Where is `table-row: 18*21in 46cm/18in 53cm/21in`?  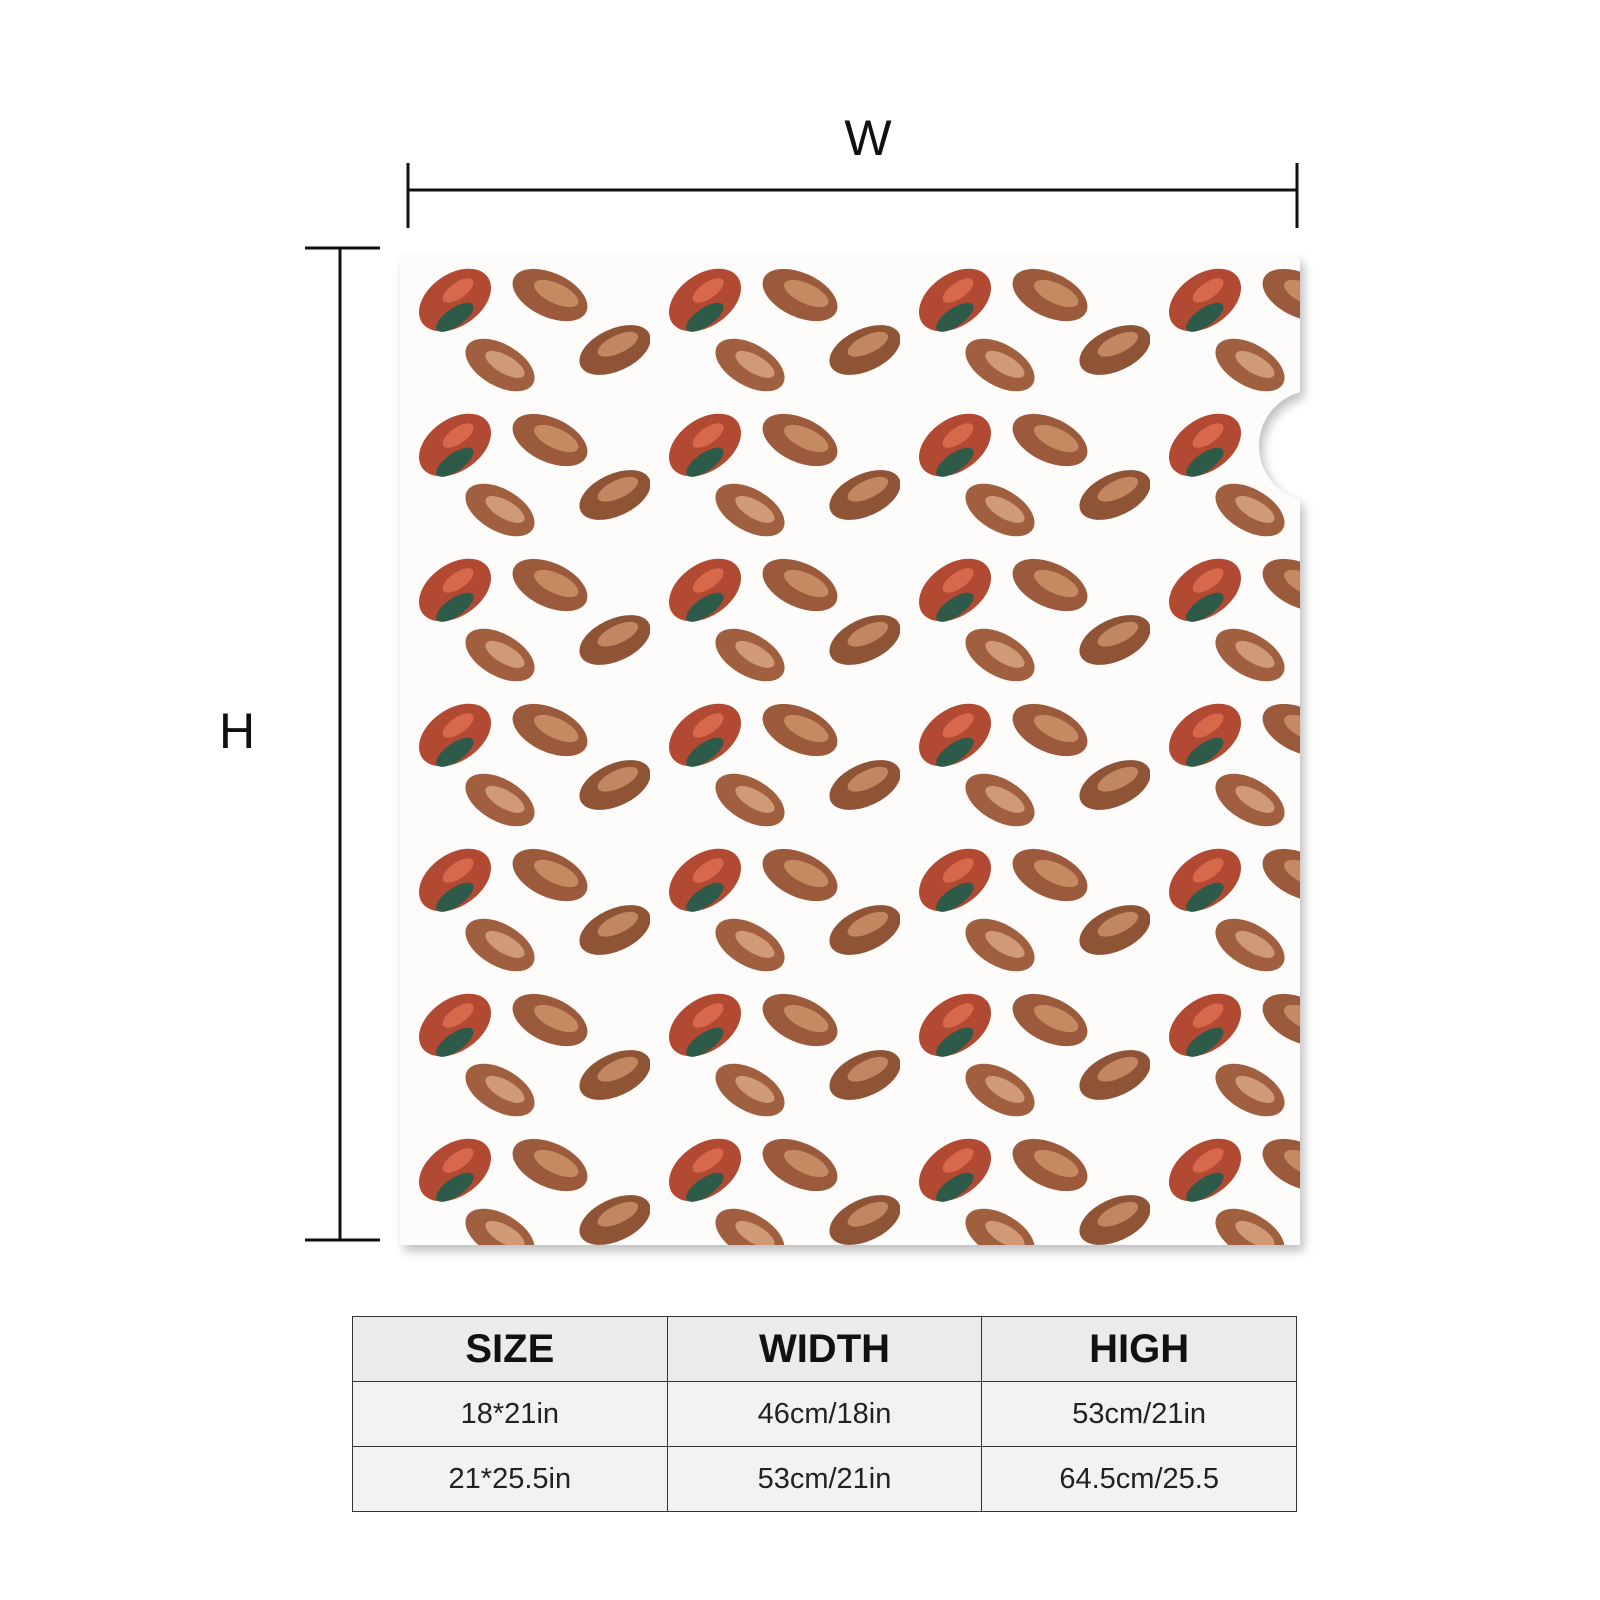 table-row: 18*21in 46cm/18in 53cm/21in is located at coordinates (824, 1414).